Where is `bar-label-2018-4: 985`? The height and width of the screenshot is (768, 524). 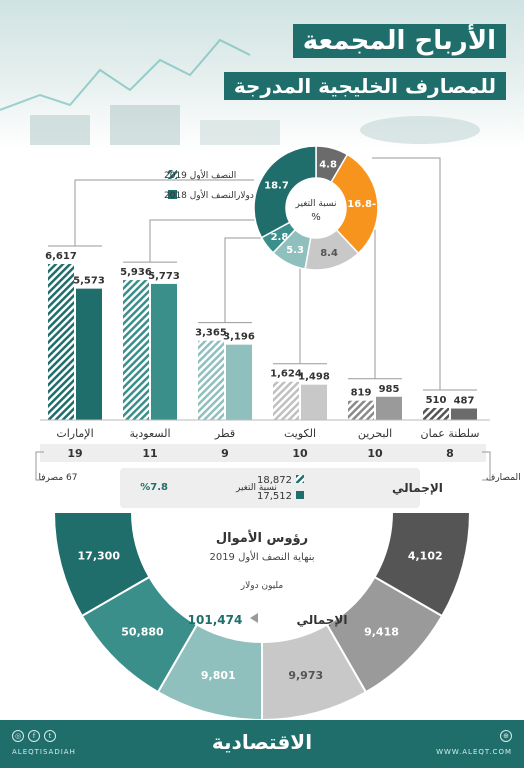 bar-label-2018-4: 985 is located at coordinates (389, 389).